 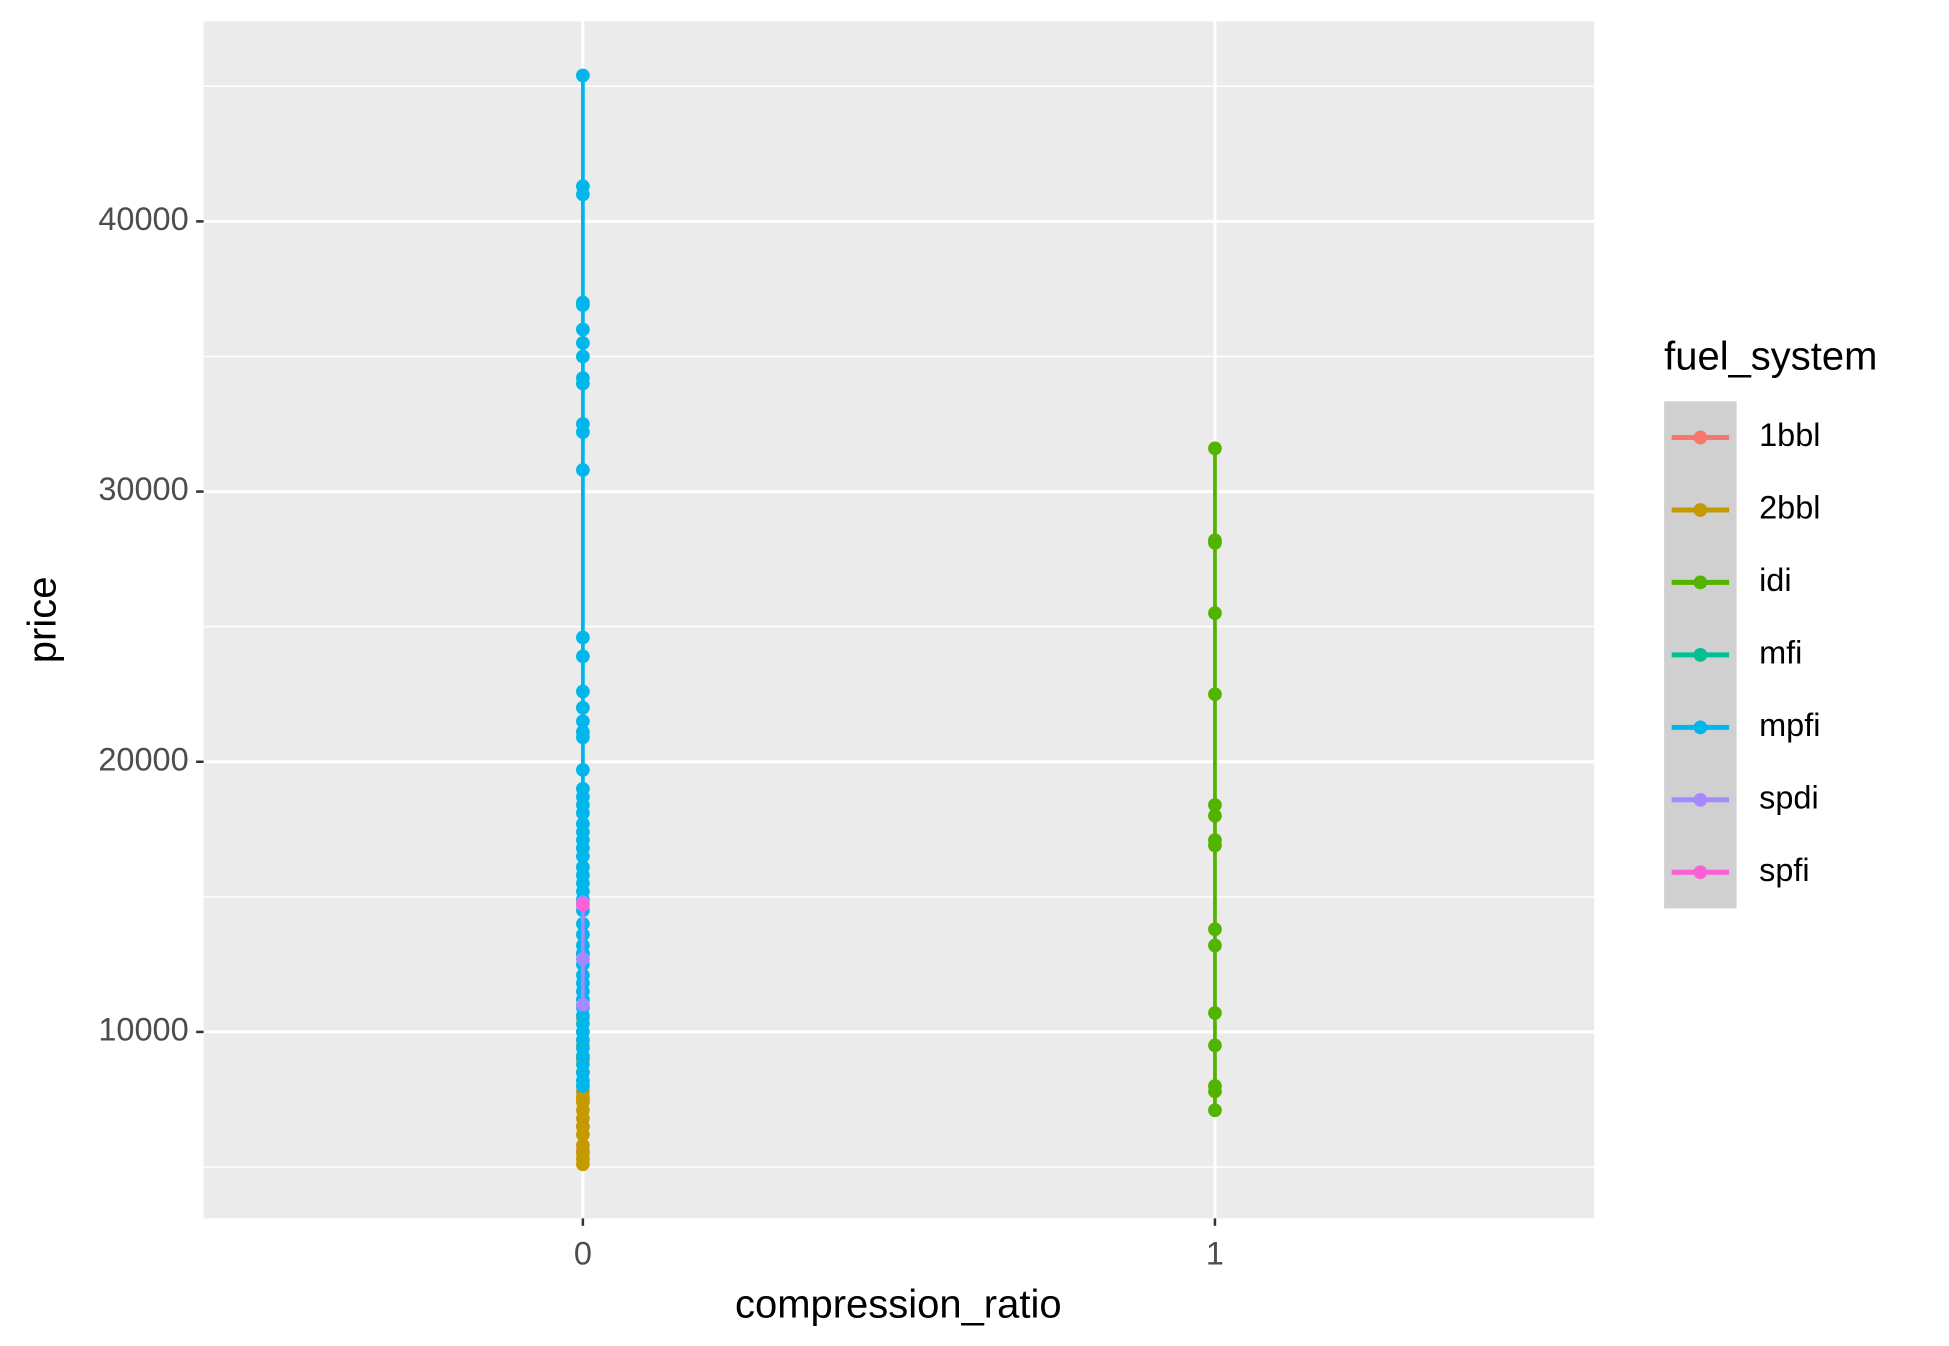 I want to click on legend: 1bbl 2bbl idi mfi mpfi spdi spfi, so click(x=1742, y=655).